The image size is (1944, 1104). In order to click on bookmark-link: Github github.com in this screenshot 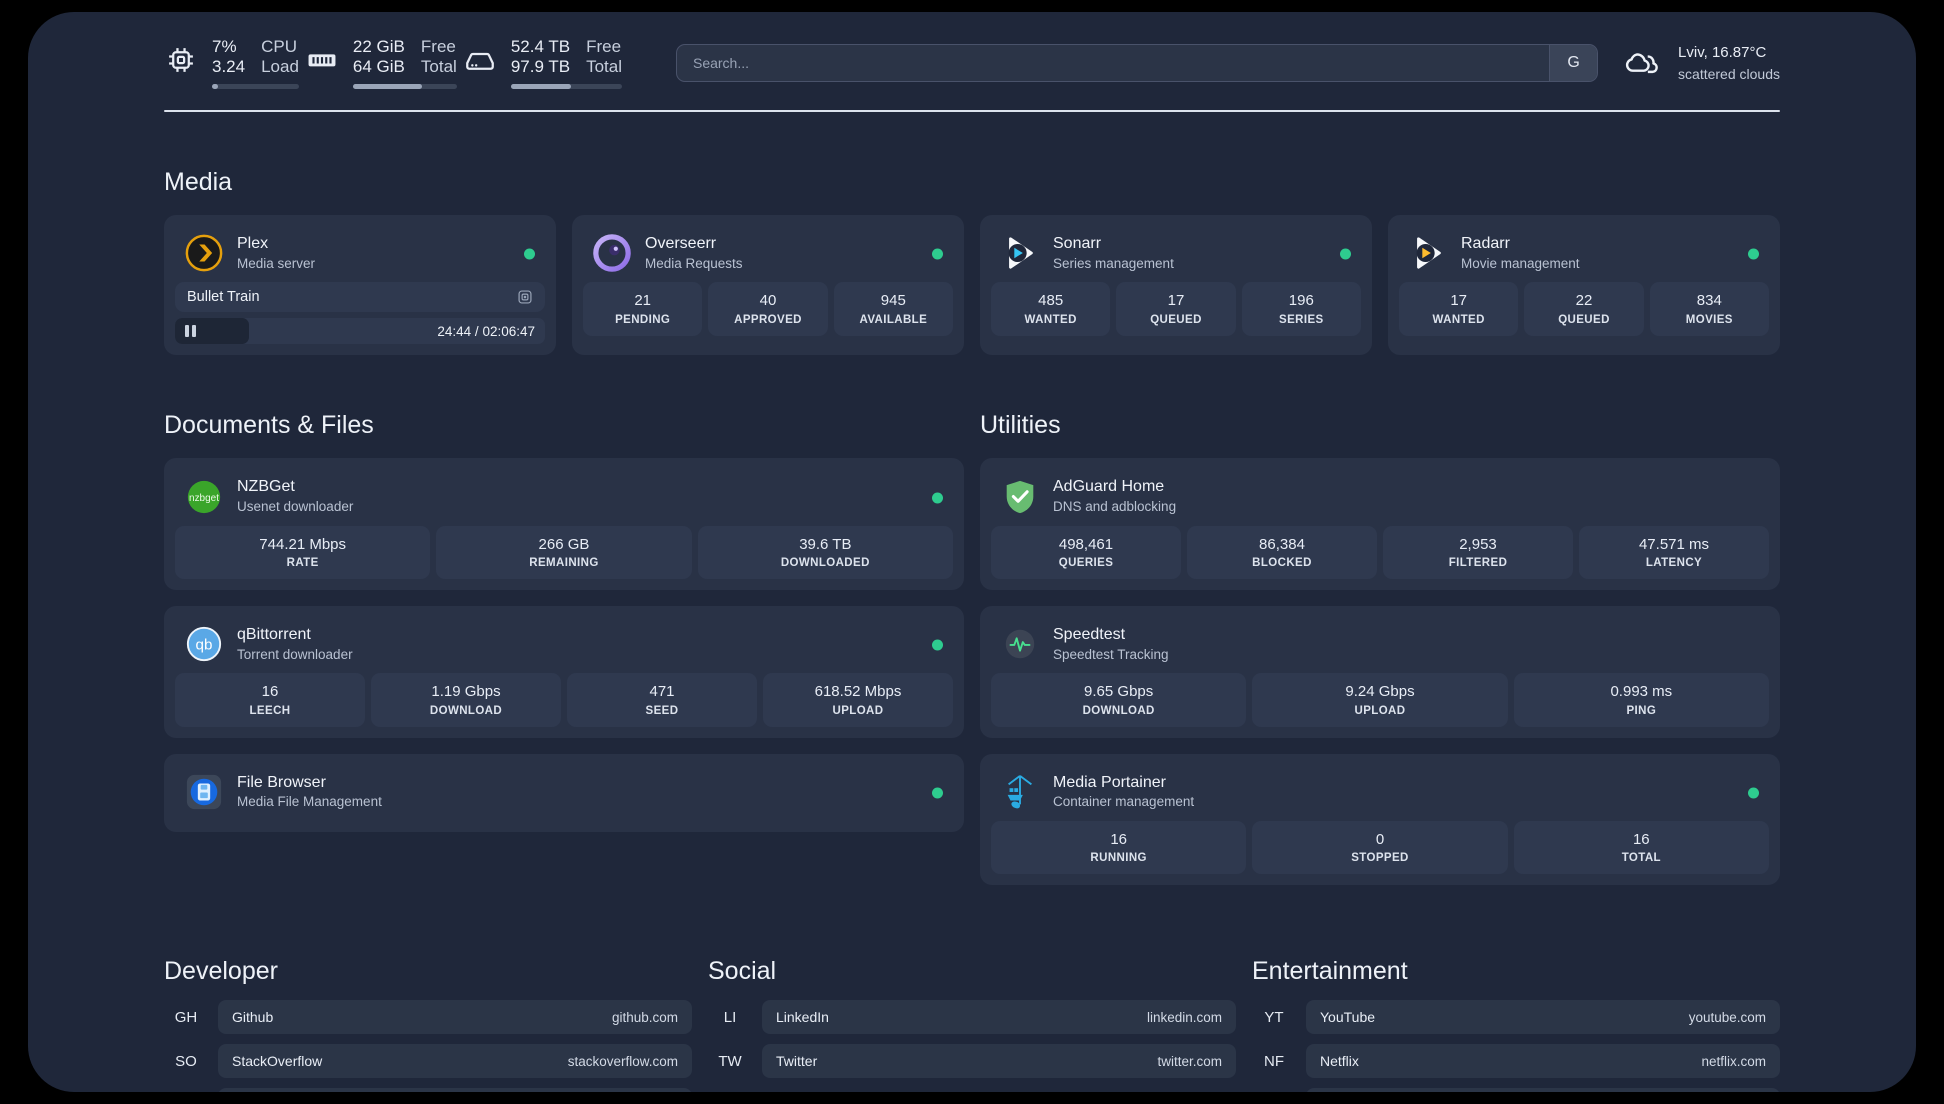, I will do `click(455, 1017)`.